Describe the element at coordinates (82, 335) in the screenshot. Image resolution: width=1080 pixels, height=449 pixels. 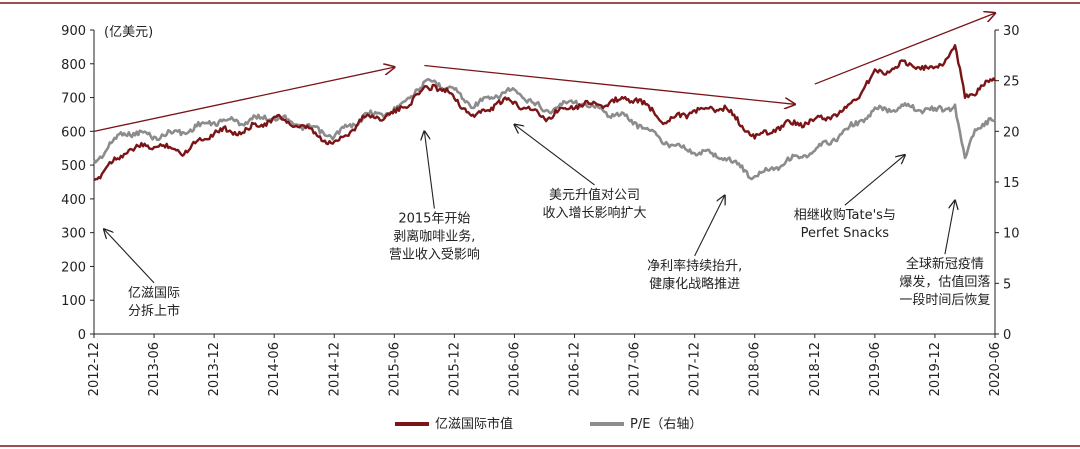
I see `y-left-tick-label: 0` at that location.